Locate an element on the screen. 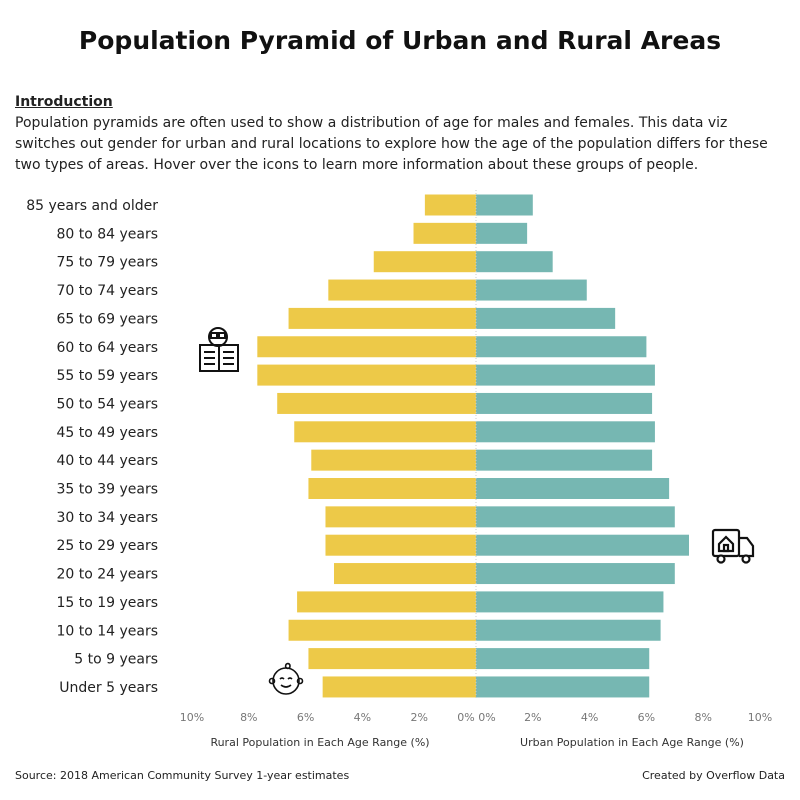 The width and height of the screenshot is (800, 800). category-label: 85 years and older is located at coordinates (92, 206).